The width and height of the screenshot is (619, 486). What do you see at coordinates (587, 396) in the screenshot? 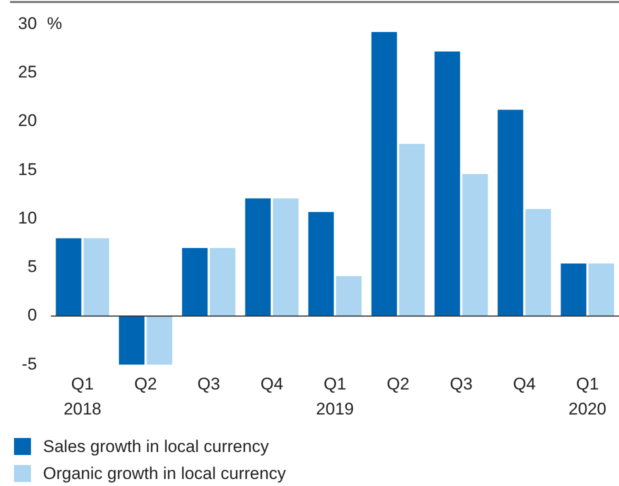
I see `x-tick-label: Q1 2020` at bounding box center [587, 396].